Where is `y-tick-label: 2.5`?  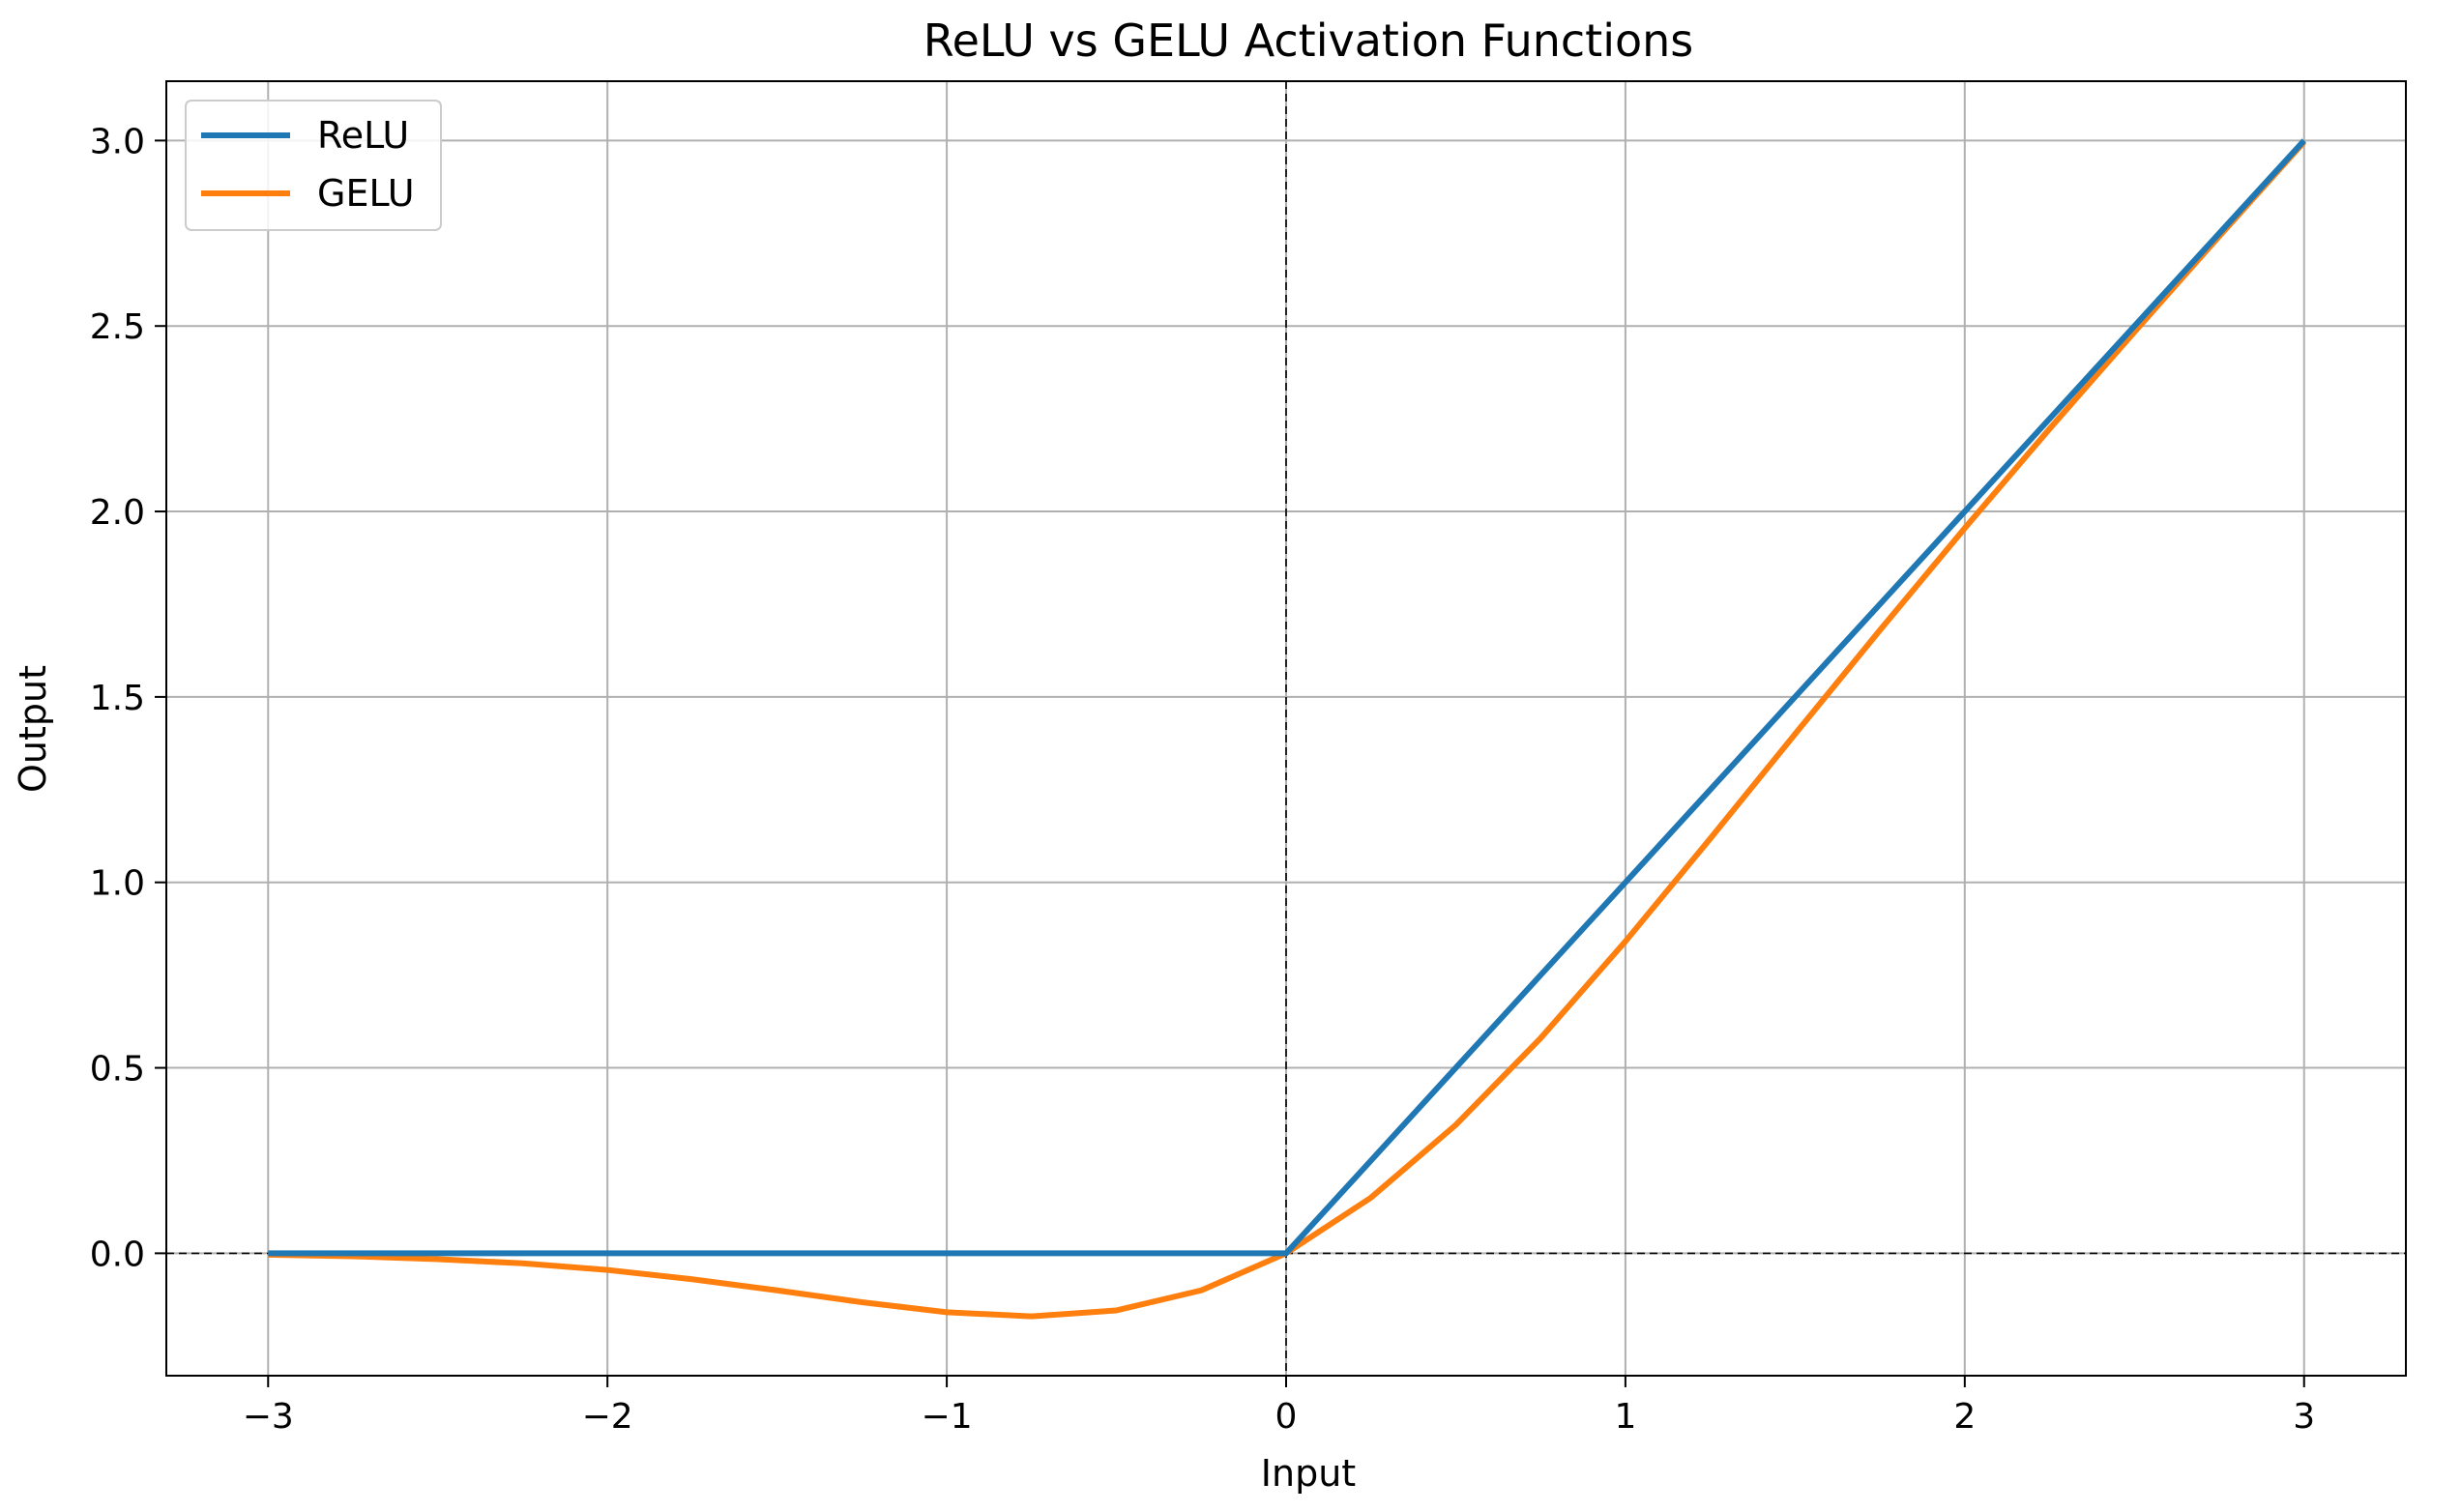 y-tick-label: 2.5 is located at coordinates (118, 327).